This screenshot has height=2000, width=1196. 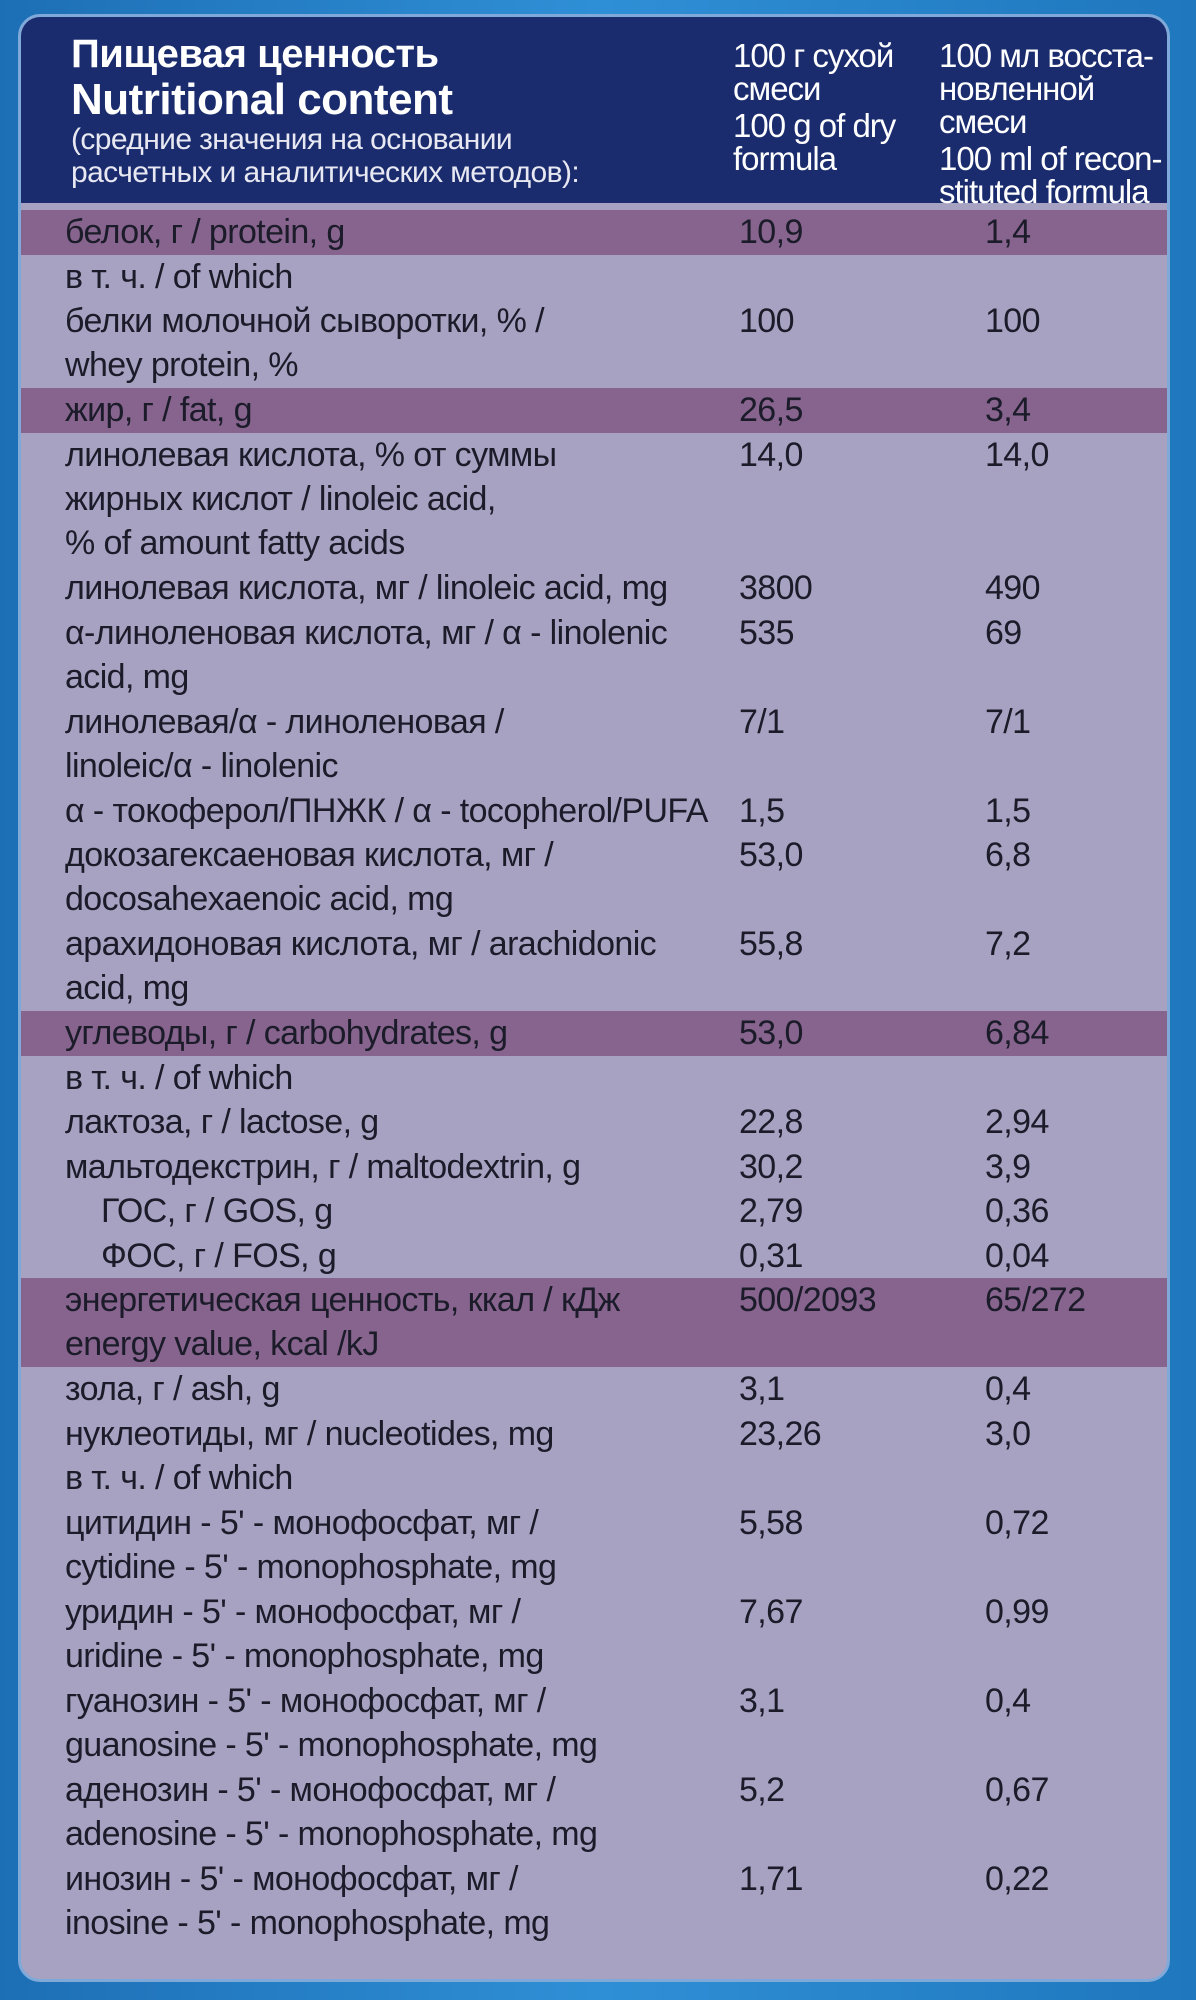 I want to click on title-en: Nutritional content, so click(x=262, y=99).